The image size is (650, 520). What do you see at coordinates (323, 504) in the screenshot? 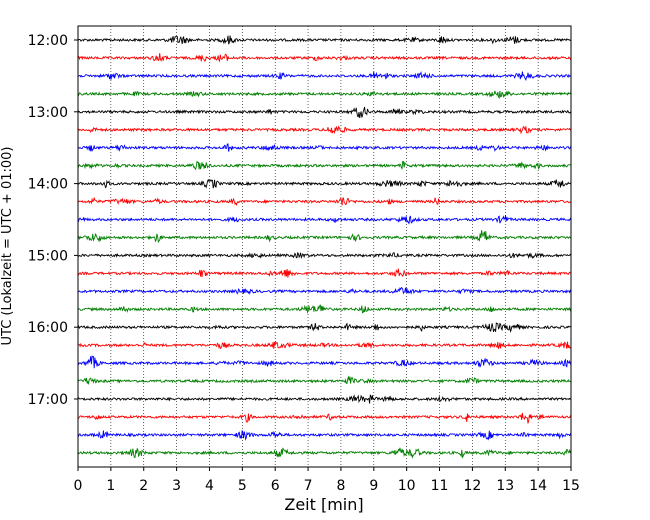
I see `x-axis-label: Zeit [min]` at bounding box center [323, 504].